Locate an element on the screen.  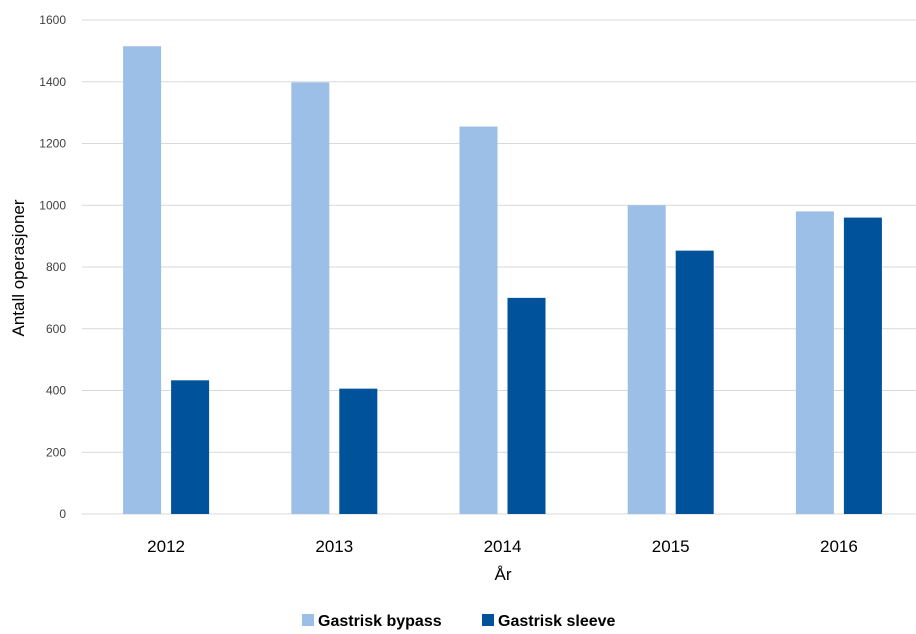
bar-sleeve-2016 is located at coordinates (862, 365).